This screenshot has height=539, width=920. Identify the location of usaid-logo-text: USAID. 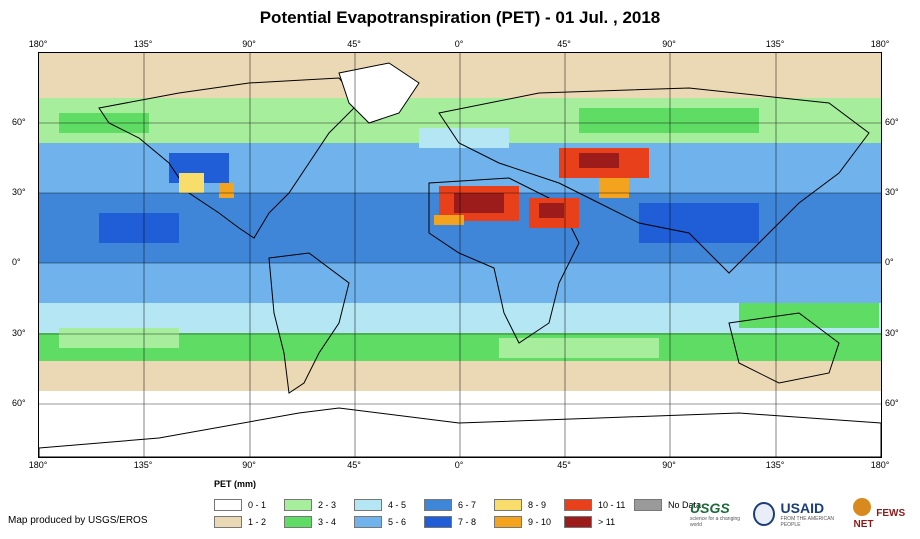
(802, 508).